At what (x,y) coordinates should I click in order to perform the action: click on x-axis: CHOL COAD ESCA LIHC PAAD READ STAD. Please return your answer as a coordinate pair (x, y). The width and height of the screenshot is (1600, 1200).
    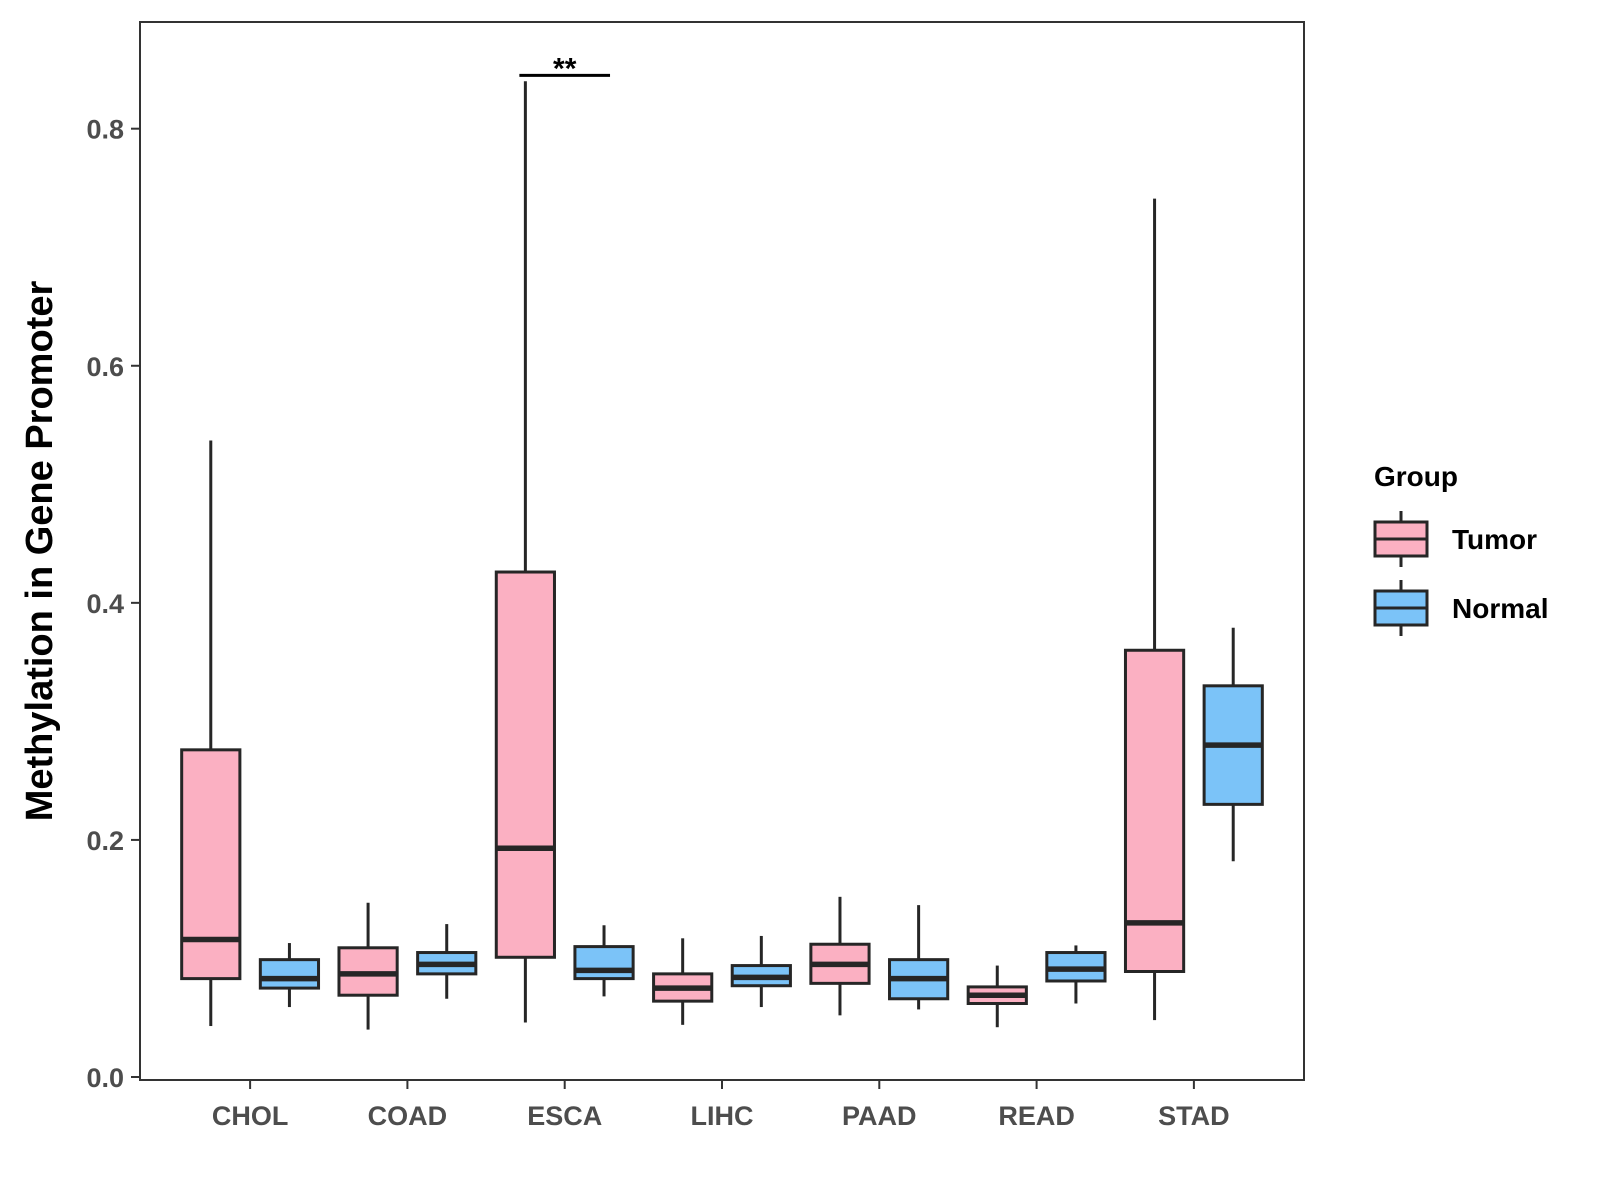
    Looking at the image, I should click on (721, 1105).